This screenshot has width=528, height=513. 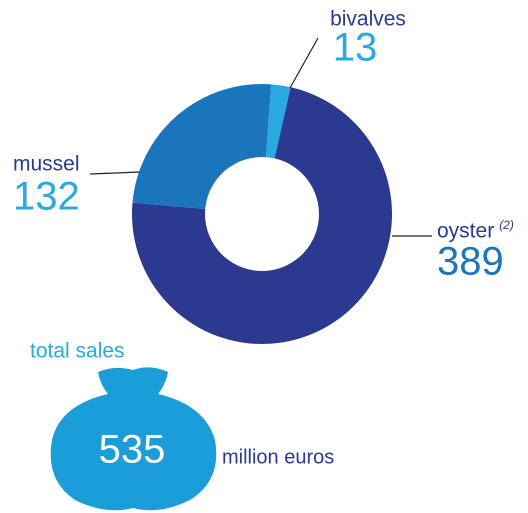 What do you see at coordinates (465, 231) in the screenshot?
I see `slice-name: oyster` at bounding box center [465, 231].